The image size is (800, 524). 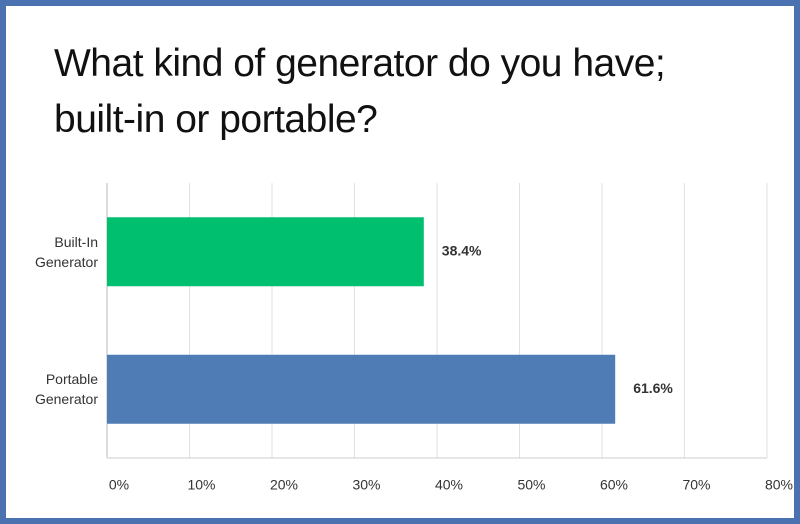 I want to click on value-label: 38.4%, so click(x=462, y=250).